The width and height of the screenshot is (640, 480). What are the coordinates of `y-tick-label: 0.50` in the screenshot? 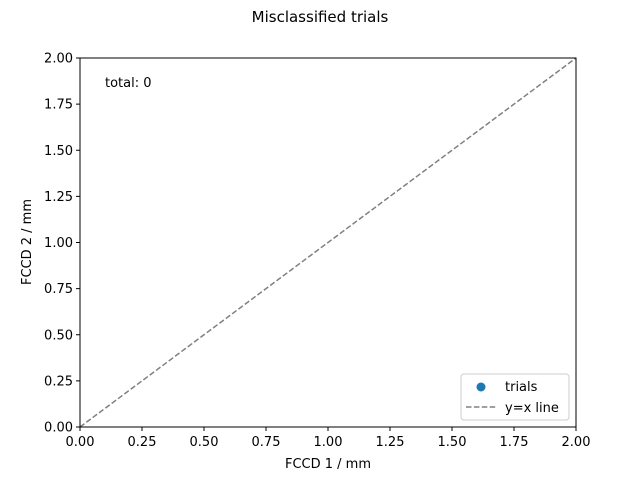 It's located at (58, 335).